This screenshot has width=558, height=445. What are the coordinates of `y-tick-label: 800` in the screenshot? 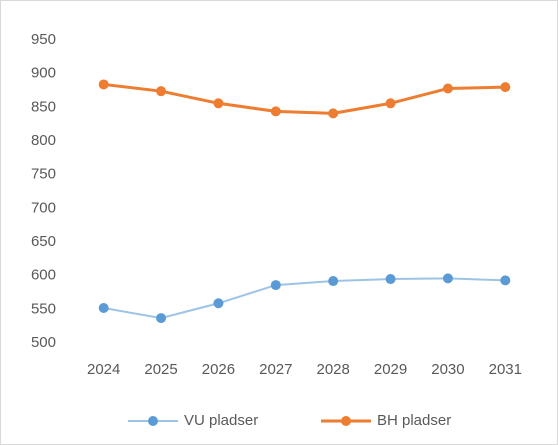 It's located at (43, 140).